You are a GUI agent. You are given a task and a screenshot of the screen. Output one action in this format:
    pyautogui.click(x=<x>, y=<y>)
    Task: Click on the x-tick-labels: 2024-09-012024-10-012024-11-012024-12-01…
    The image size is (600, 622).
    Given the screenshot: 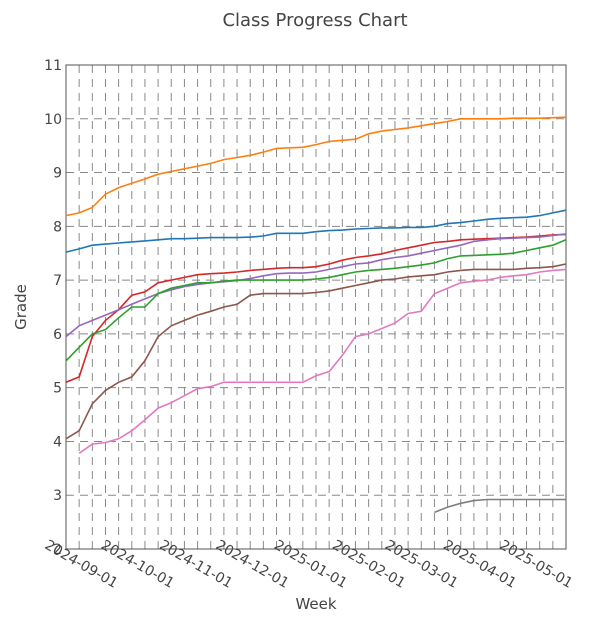 What is the action you would take?
    pyautogui.click(x=308, y=564)
    